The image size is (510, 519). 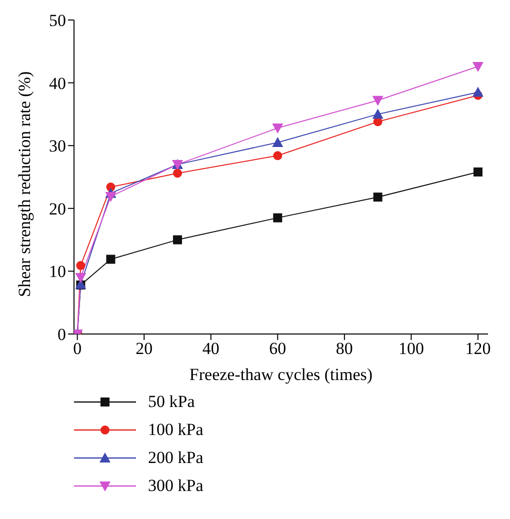 I want to click on x-tick-label: 60, so click(x=277, y=348).